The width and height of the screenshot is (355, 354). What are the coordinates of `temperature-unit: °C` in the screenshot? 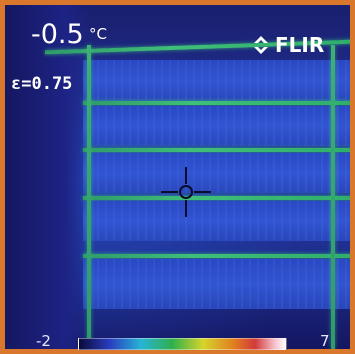 It's located at (98, 34).